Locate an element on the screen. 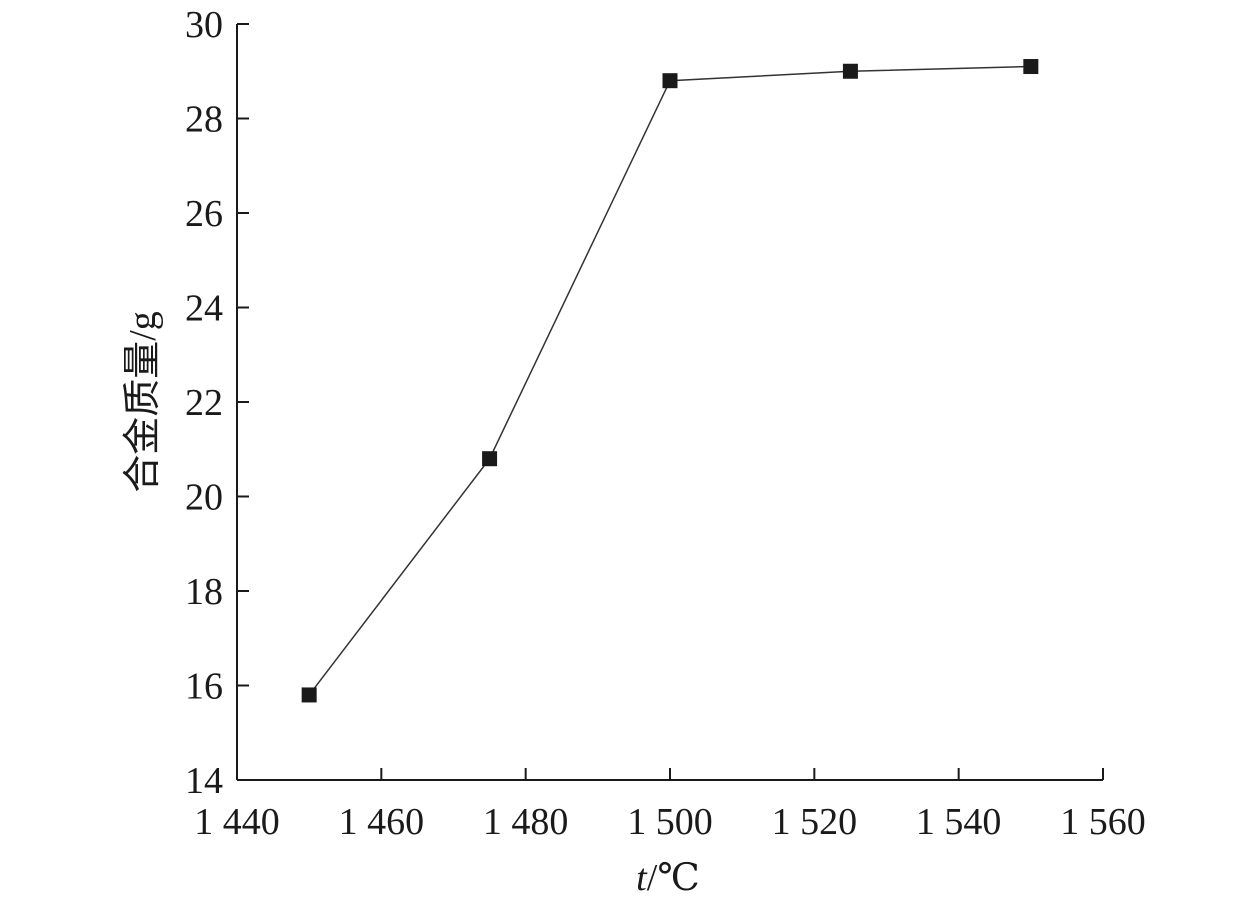 Image resolution: width=1259 pixels, height=910 pixels. y-tick-label: 18 is located at coordinates (204, 592).